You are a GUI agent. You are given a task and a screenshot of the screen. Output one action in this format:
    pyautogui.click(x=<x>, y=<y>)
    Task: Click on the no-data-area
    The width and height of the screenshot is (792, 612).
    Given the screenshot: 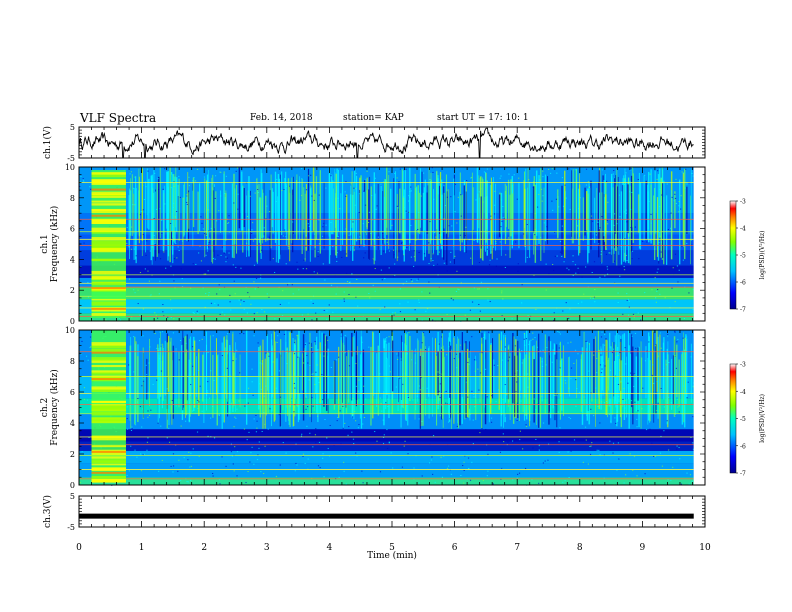 What is the action you would take?
    pyautogui.click(x=699, y=407)
    